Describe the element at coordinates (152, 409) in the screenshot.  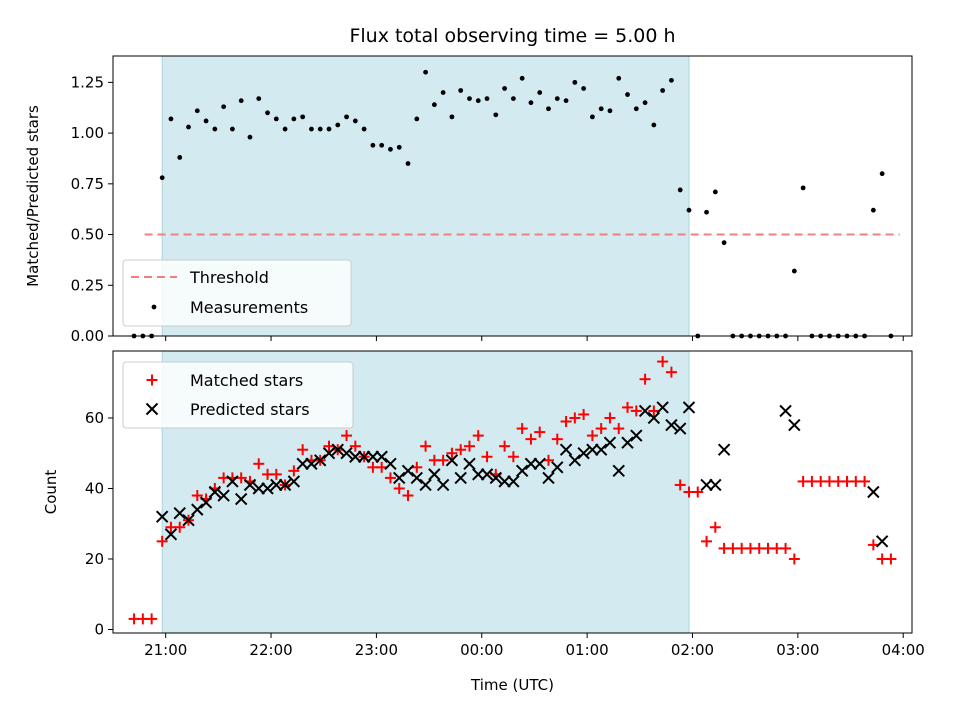
I see `legend-predicted-swatch` at that location.